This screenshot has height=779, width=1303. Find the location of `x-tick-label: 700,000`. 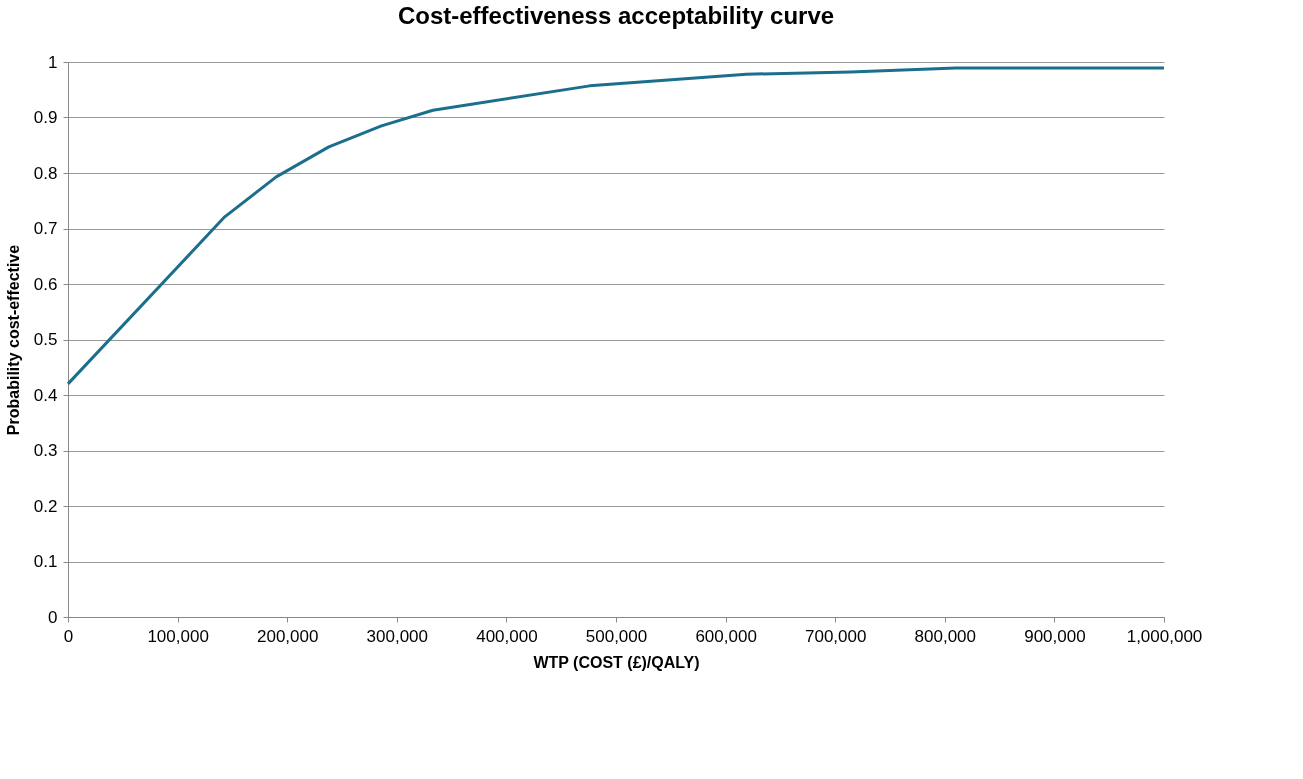

x-tick-label: 700,000 is located at coordinates (835, 636).